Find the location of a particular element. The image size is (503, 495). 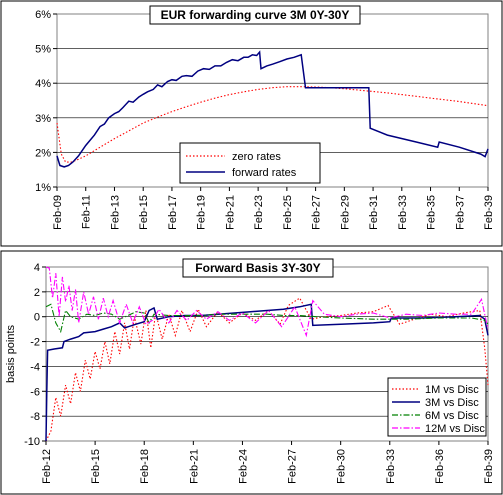

x-tick-label: Feb-23 is located at coordinates (259, 212).